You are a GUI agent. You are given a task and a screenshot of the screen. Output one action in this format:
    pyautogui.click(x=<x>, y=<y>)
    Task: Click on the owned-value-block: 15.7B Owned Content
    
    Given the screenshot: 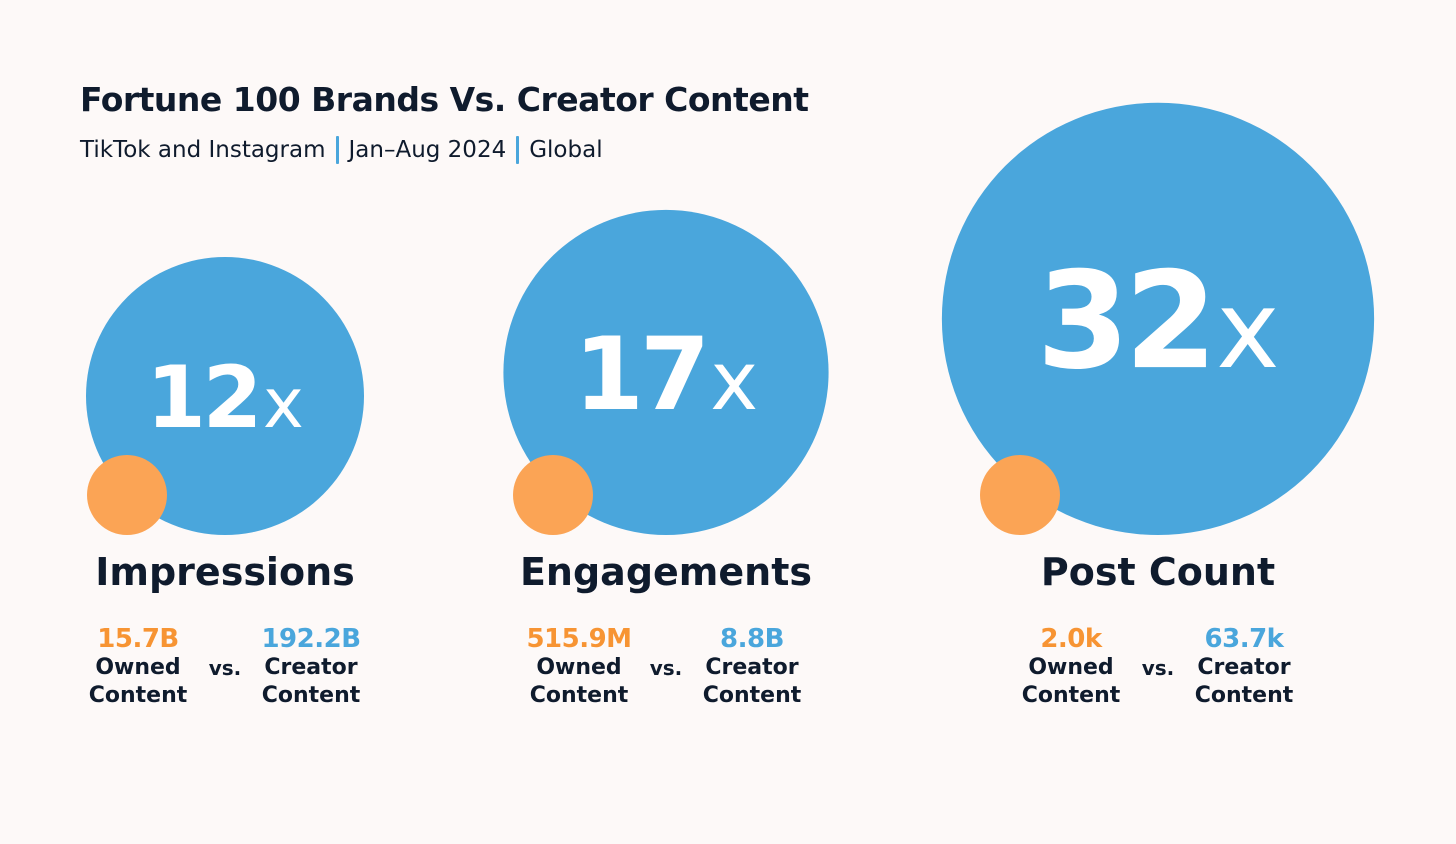 What is the action you would take?
    pyautogui.click(x=138, y=667)
    